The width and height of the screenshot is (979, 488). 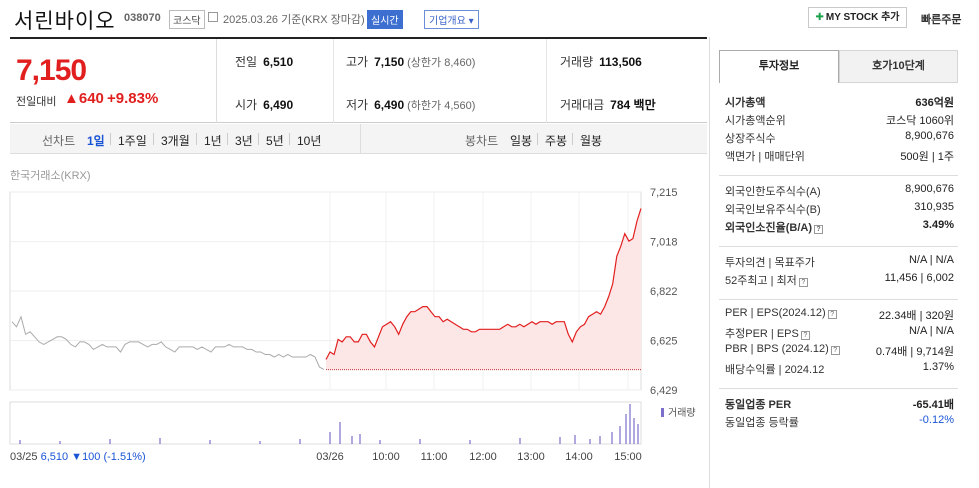 I want to click on today-area-fill, so click(x=483, y=289).